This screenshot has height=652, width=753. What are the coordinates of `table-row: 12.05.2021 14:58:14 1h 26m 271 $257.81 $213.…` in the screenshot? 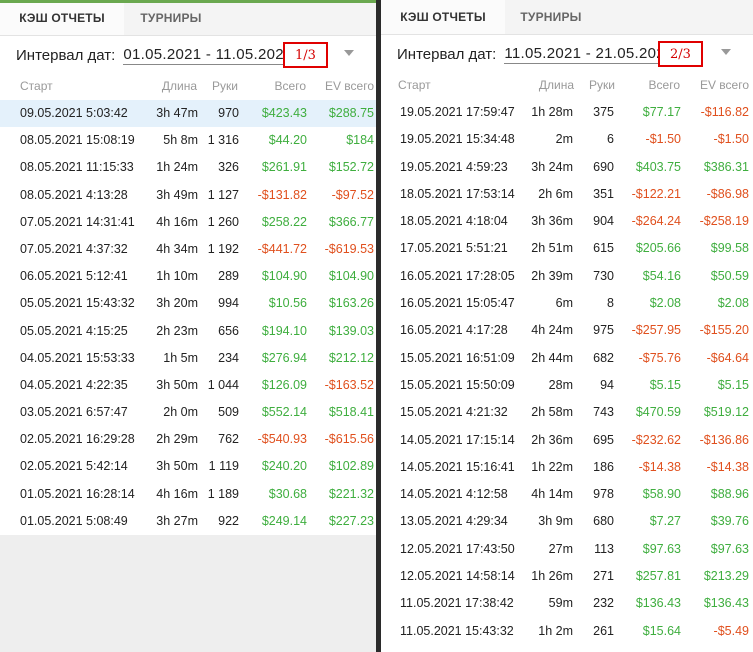 It's located at (567, 576).